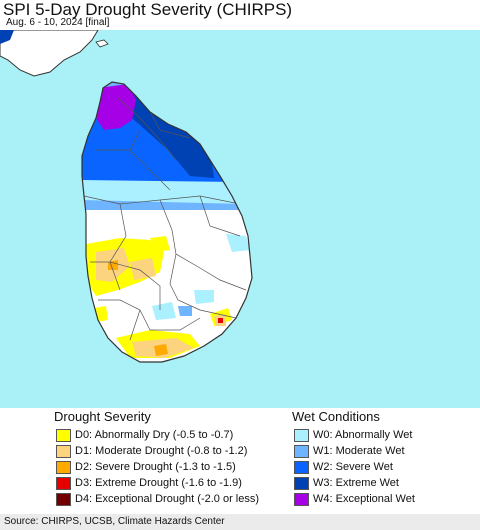 The image size is (480, 530). Describe the element at coordinates (148, 9) in the screenshot. I see `map-title: SPI 5-Day Drought Severity (CHIRPS)` at that location.